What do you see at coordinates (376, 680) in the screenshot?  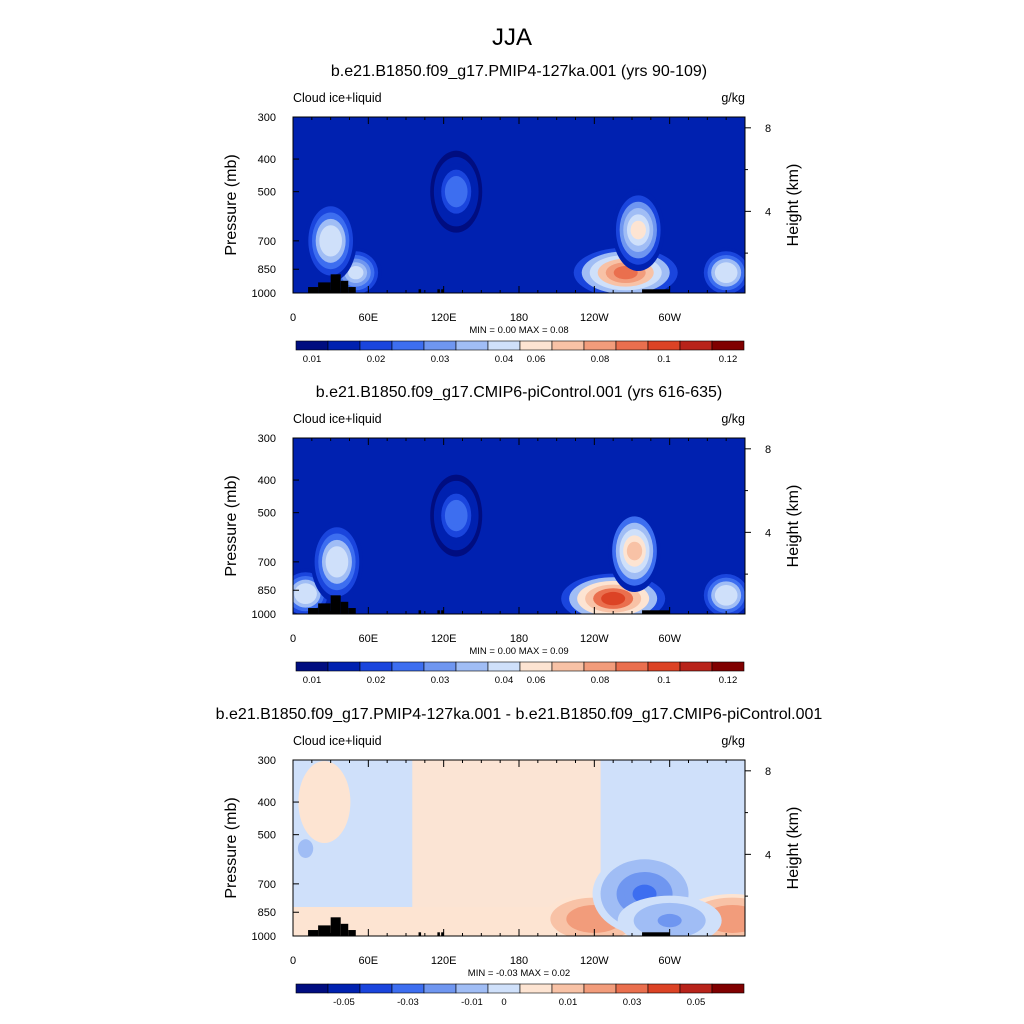 I see `colorbar-label: 0.02` at bounding box center [376, 680].